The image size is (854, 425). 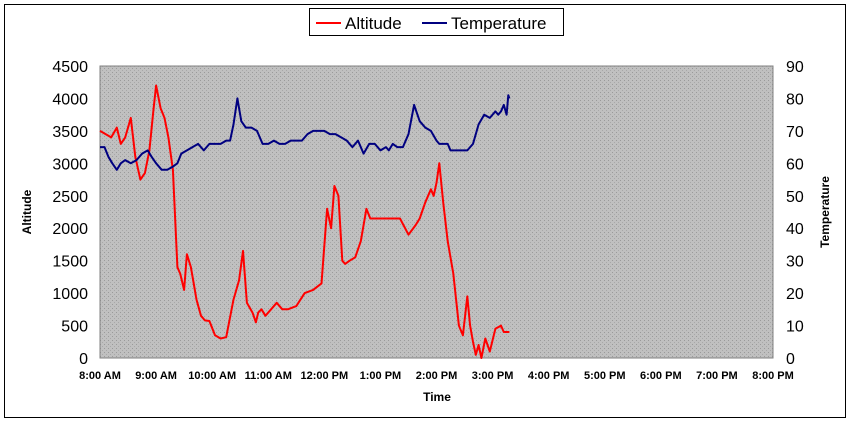 I want to click on y-right-tick-label: 60, so click(x=795, y=164).